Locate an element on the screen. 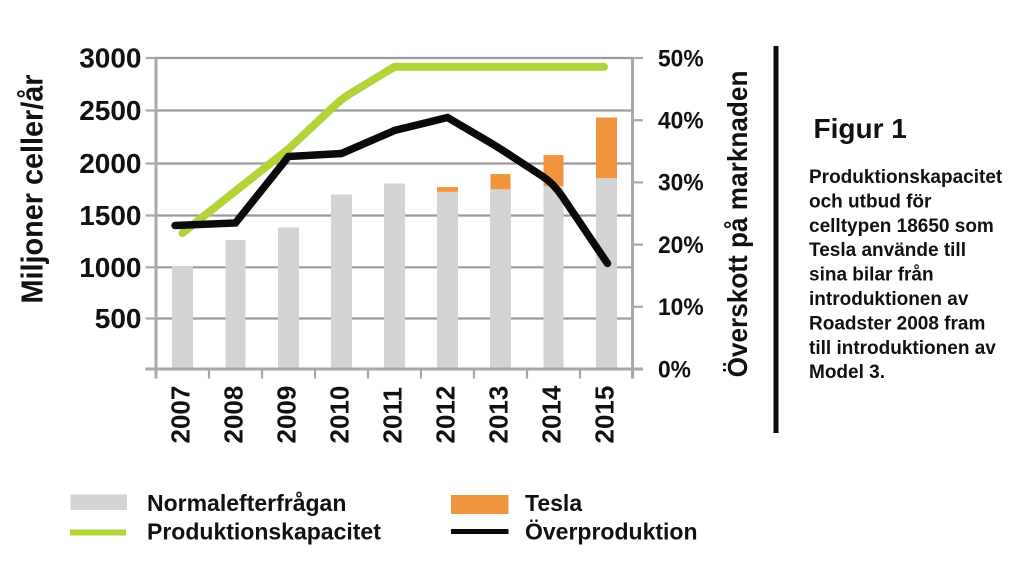 The height and width of the screenshot is (582, 1024). svg-text: 1500 is located at coordinates (110, 215).